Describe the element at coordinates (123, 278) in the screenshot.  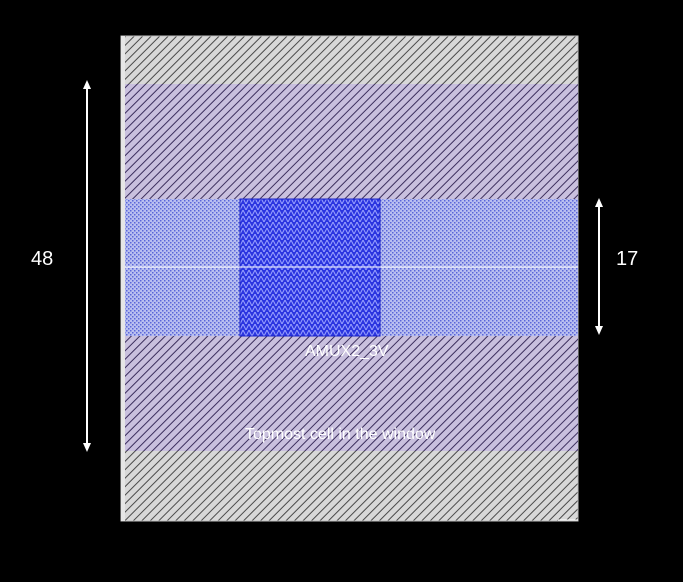
I see `left-edge-strip` at that location.